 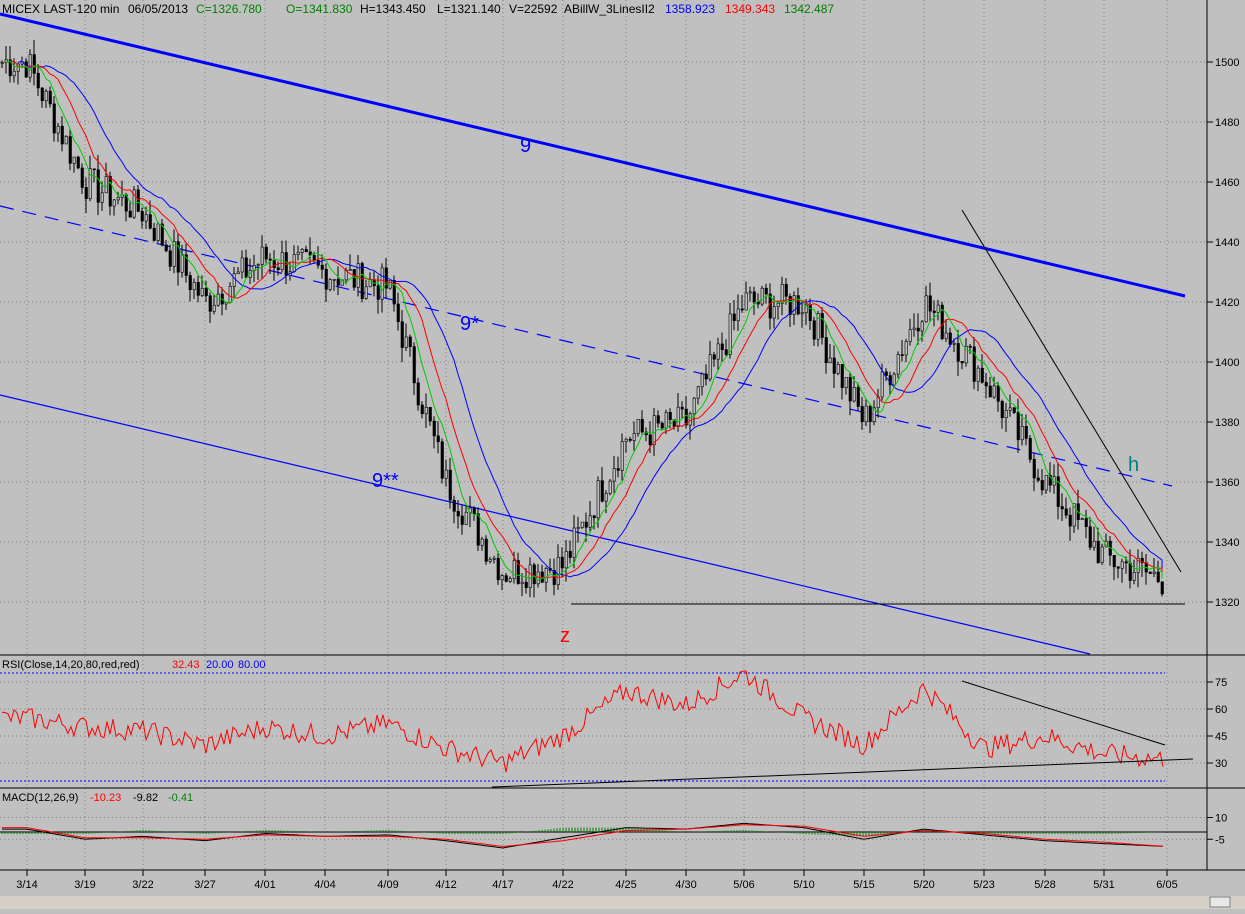 What do you see at coordinates (385, 481) in the screenshot?
I see `label-9-double-star: 9**` at bounding box center [385, 481].